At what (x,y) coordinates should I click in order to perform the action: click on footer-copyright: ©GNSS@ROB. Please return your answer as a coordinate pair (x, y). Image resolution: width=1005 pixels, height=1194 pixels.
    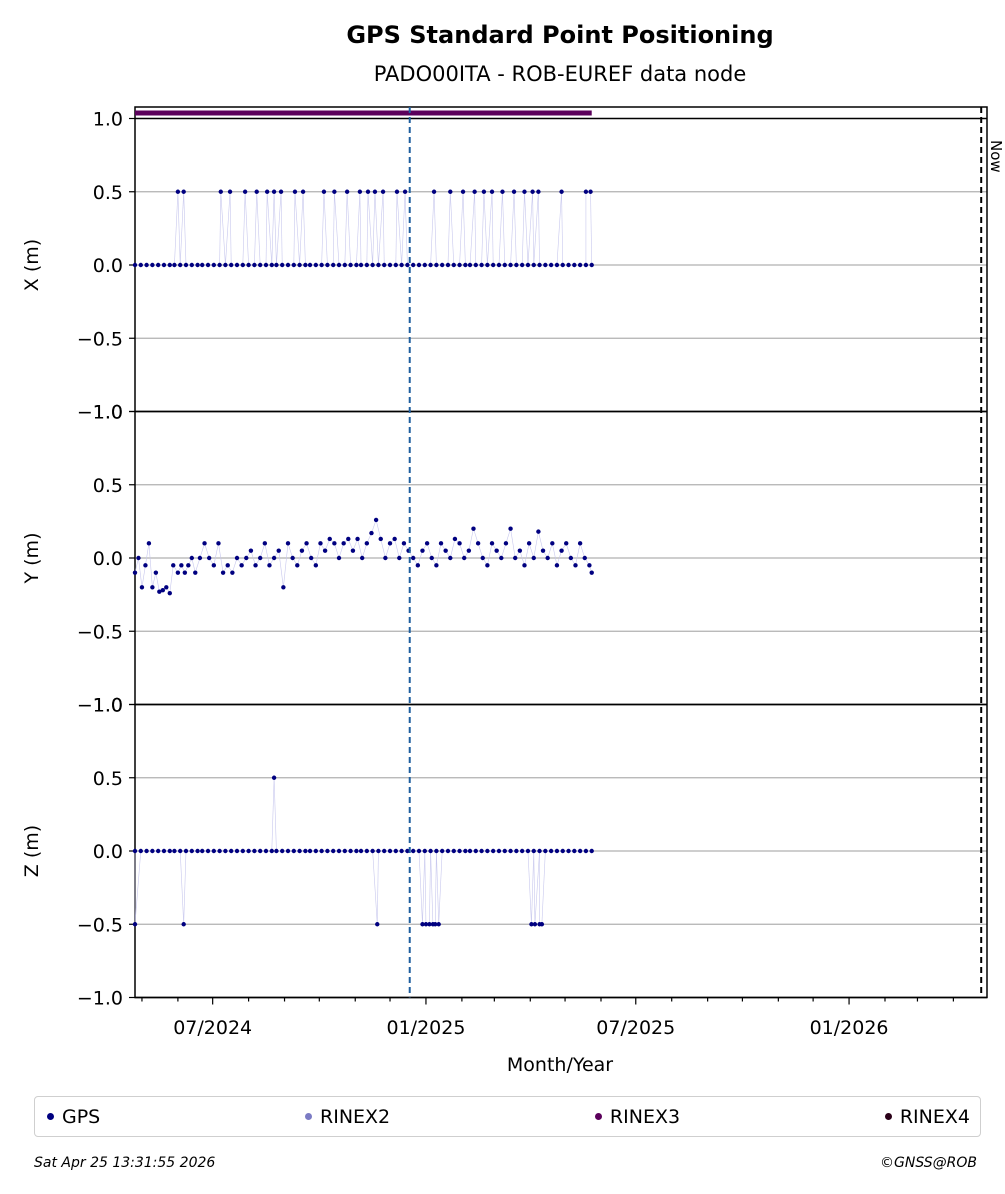
    Looking at the image, I should click on (928, 1163).